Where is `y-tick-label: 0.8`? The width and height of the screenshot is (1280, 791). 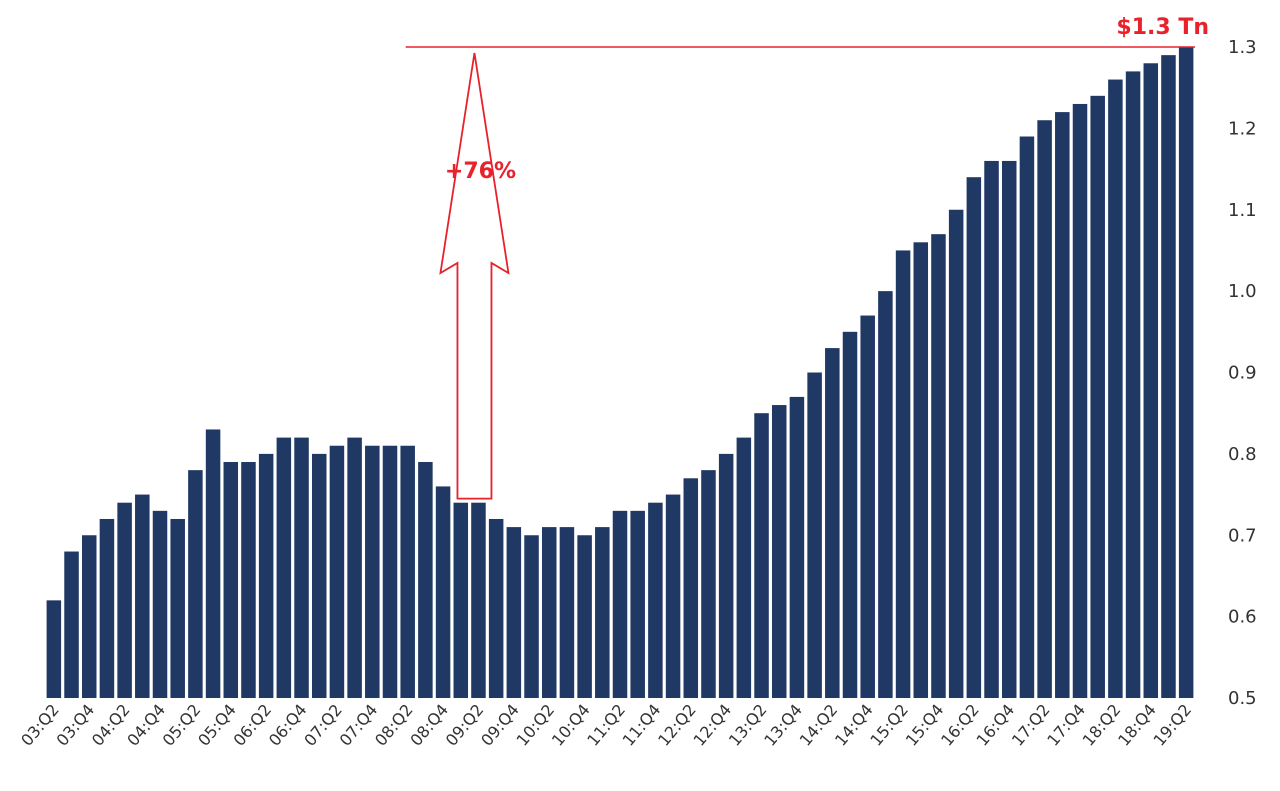
y-tick-label: 0.8 is located at coordinates (1242, 454).